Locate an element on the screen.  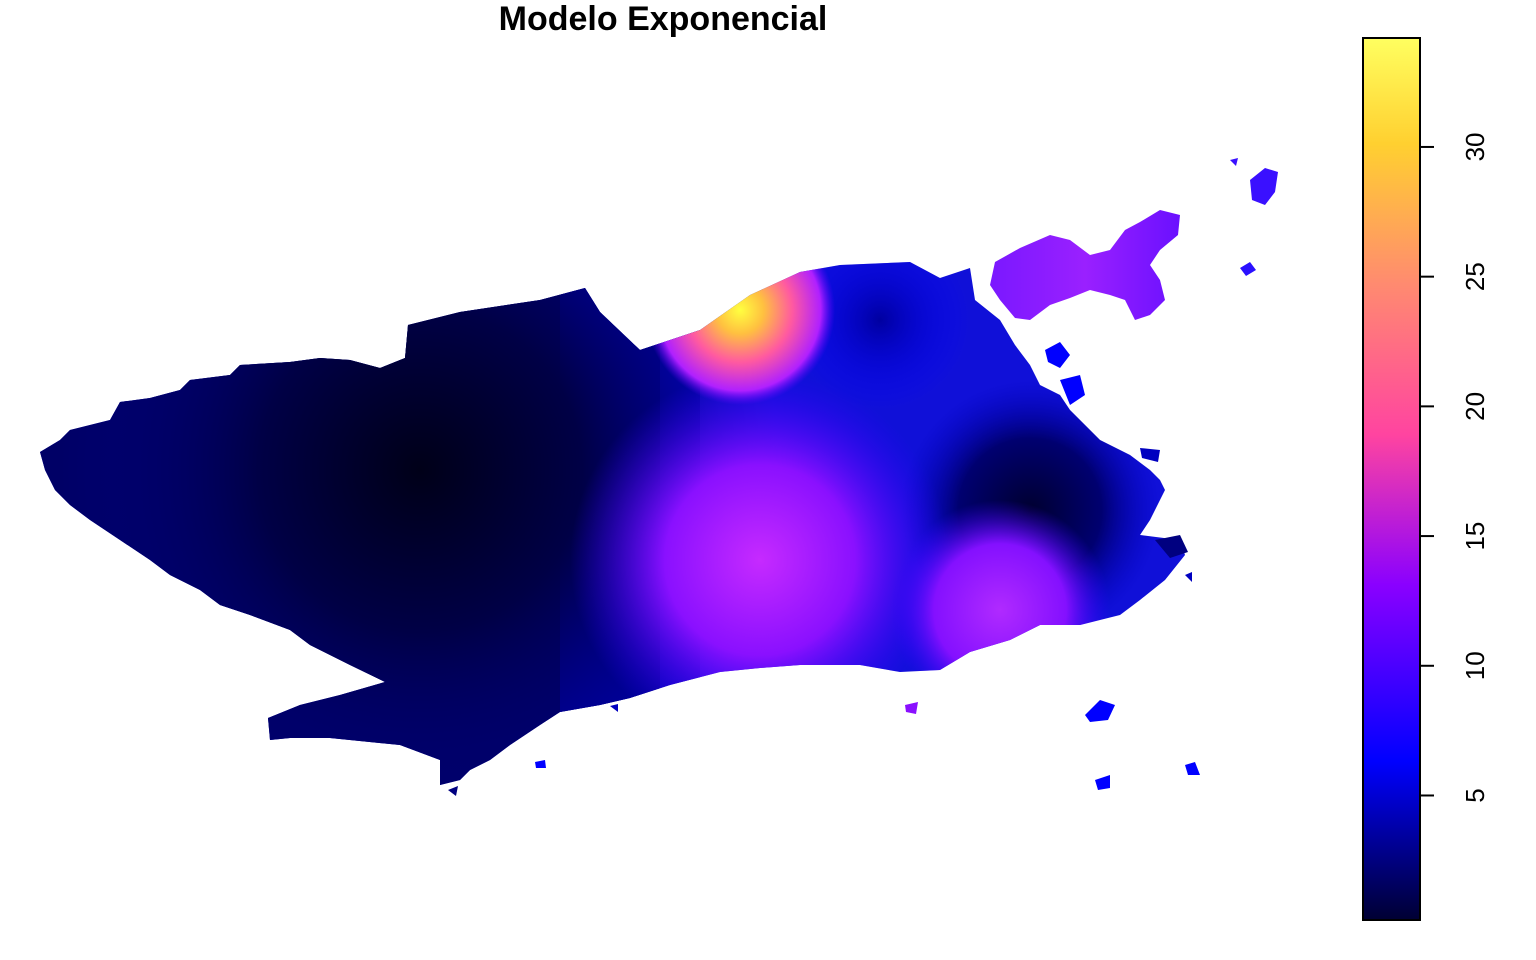
legend-color-bar is located at coordinates (1391, 479).